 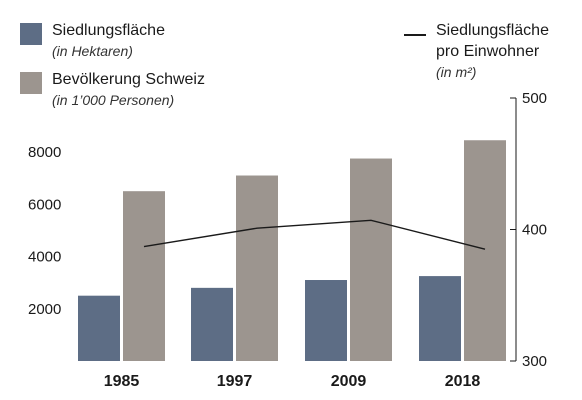 I want to click on x-tick-label-1997: 1997, so click(x=235, y=381).